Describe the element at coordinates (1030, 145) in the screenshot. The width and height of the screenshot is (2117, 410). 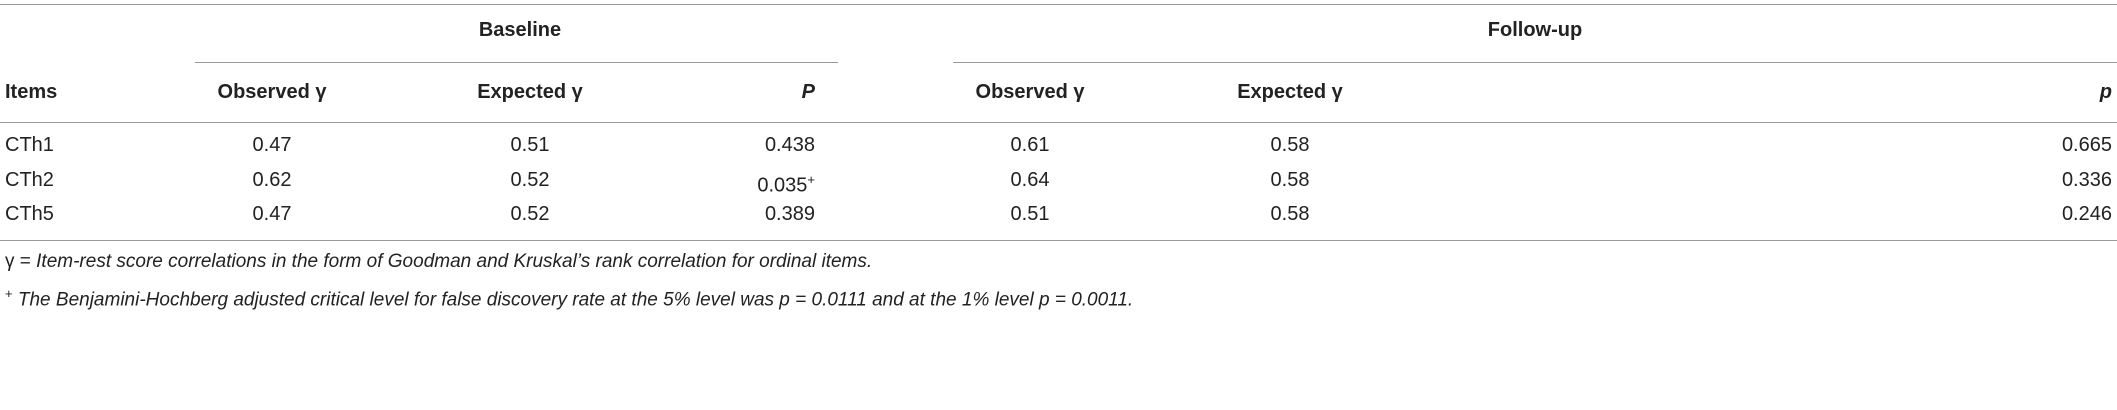
I see `cell: 0.61` at that location.